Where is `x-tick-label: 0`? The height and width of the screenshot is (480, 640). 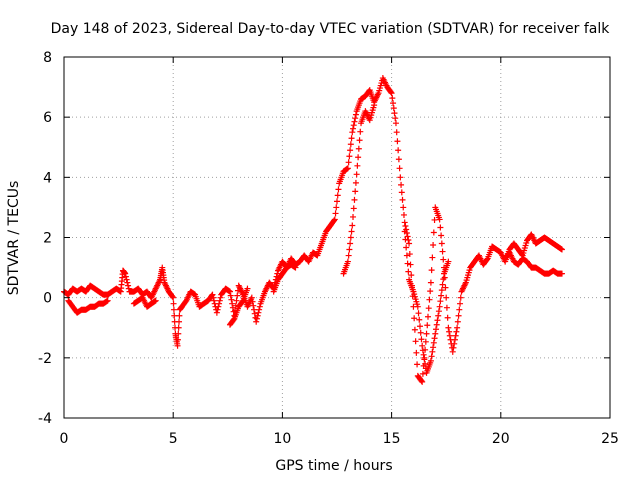 x-tick-label: 0 is located at coordinates (64, 439).